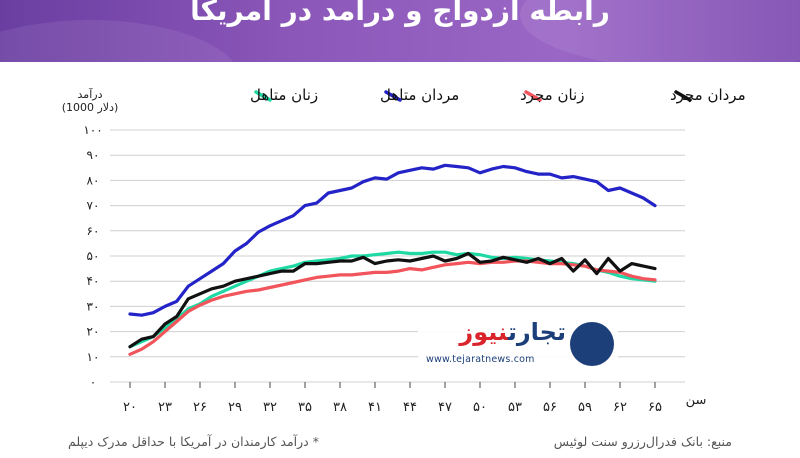 The width and height of the screenshot is (800, 458). Describe the element at coordinates (480, 359) in the screenshot. I see `logo-url: www.tejaratnews.com` at that location.